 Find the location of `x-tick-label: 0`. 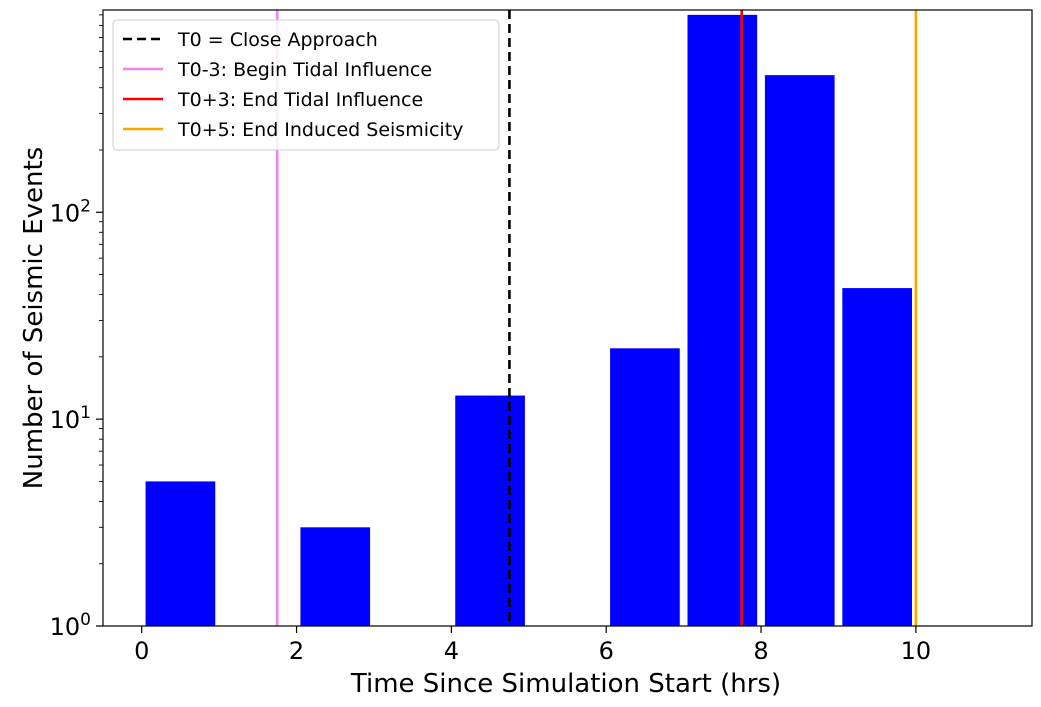

x-tick-label: 0 is located at coordinates (141, 651).